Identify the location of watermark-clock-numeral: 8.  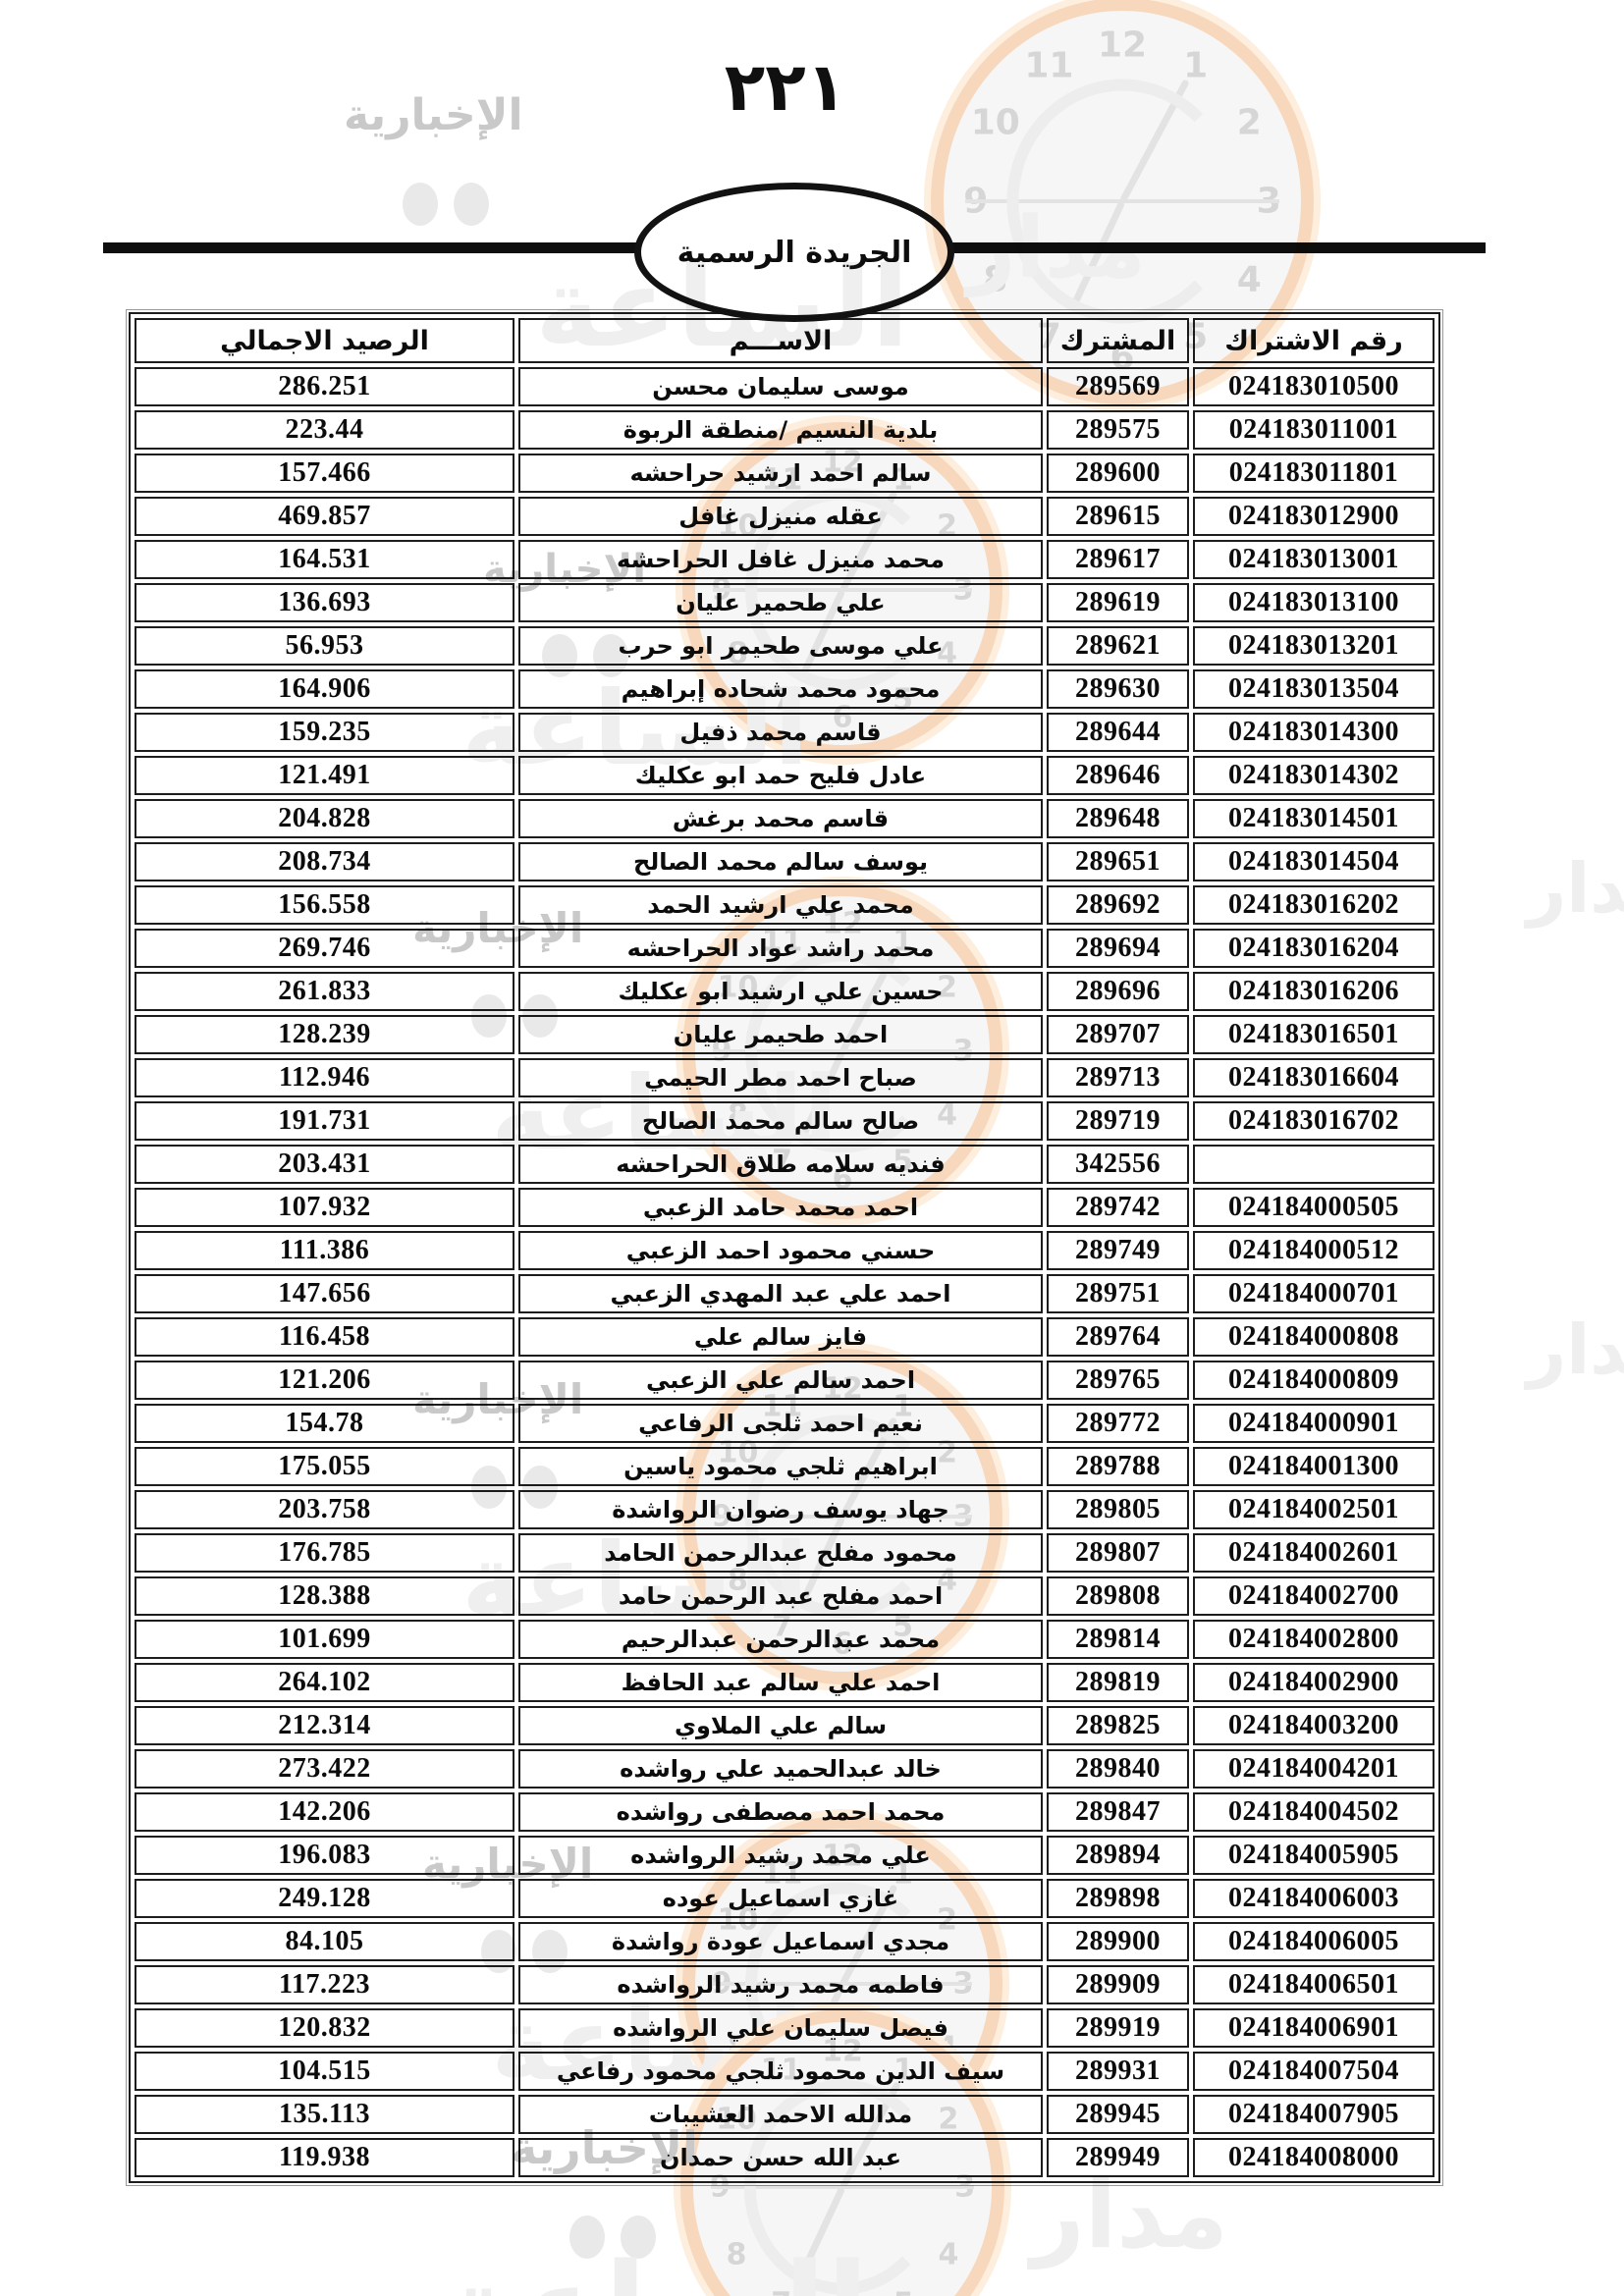
(995, 279).